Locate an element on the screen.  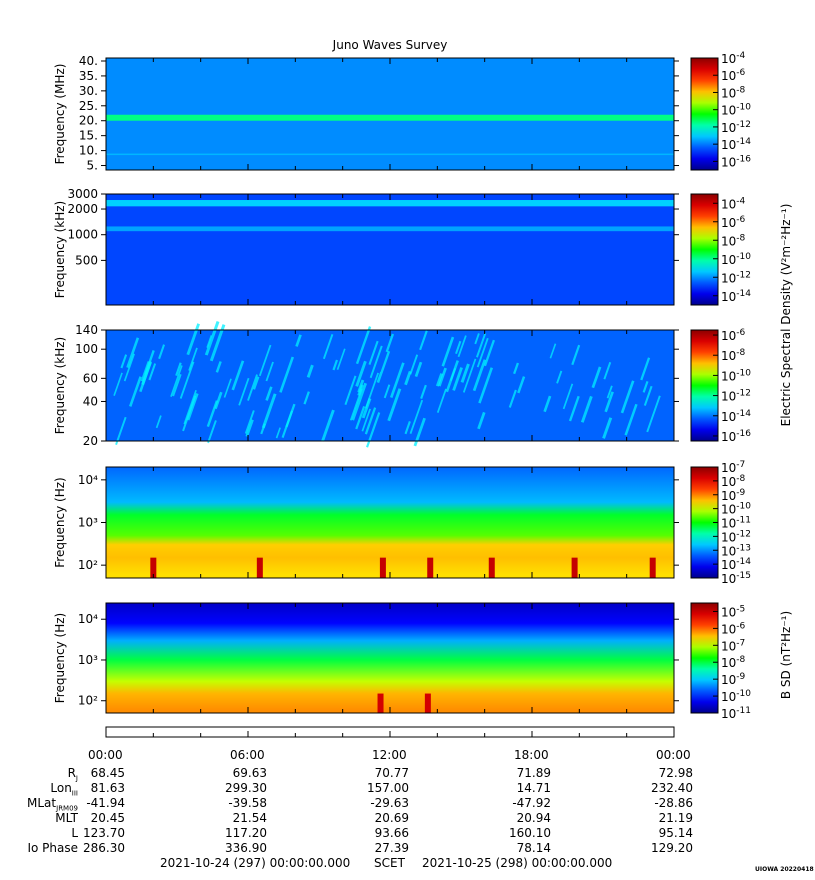
y-tick-label: 10⁴ is located at coordinates (88, 619).